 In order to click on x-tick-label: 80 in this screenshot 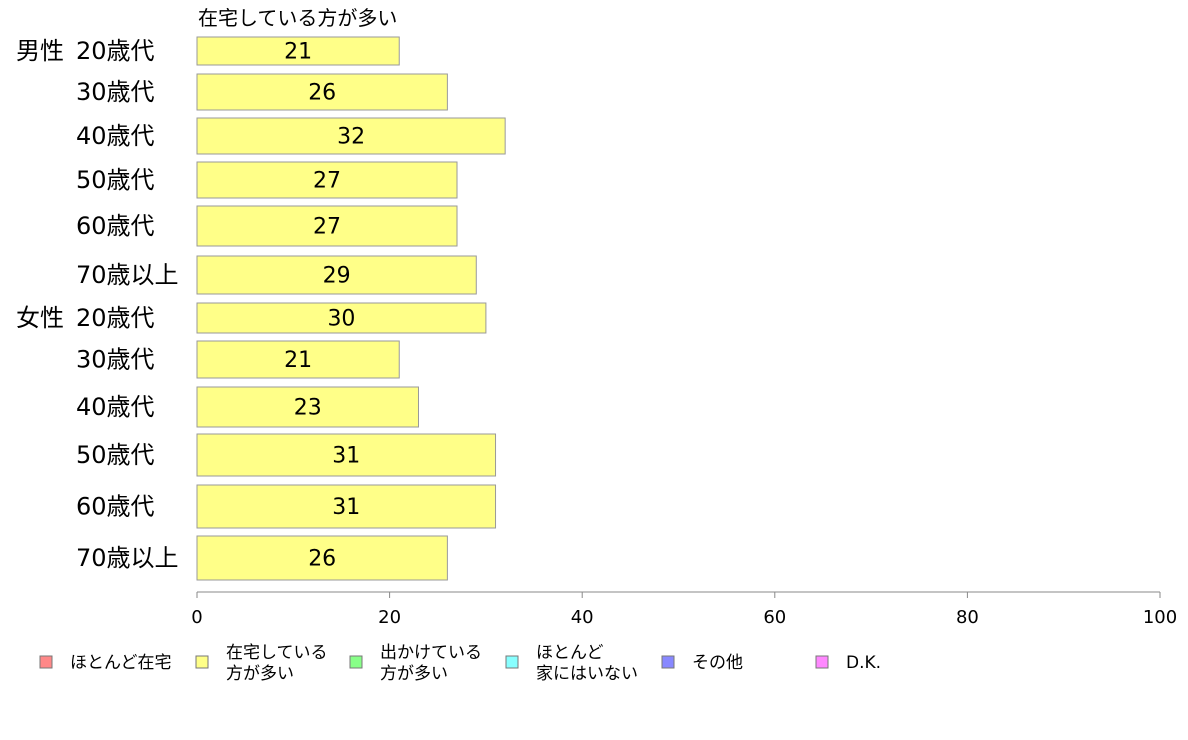, I will do `click(967, 617)`.